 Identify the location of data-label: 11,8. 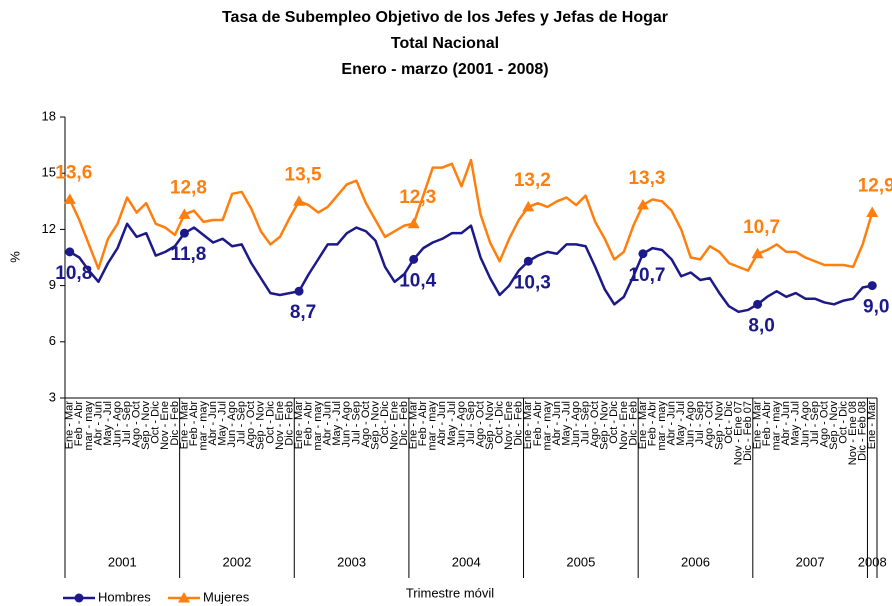
(188, 254).